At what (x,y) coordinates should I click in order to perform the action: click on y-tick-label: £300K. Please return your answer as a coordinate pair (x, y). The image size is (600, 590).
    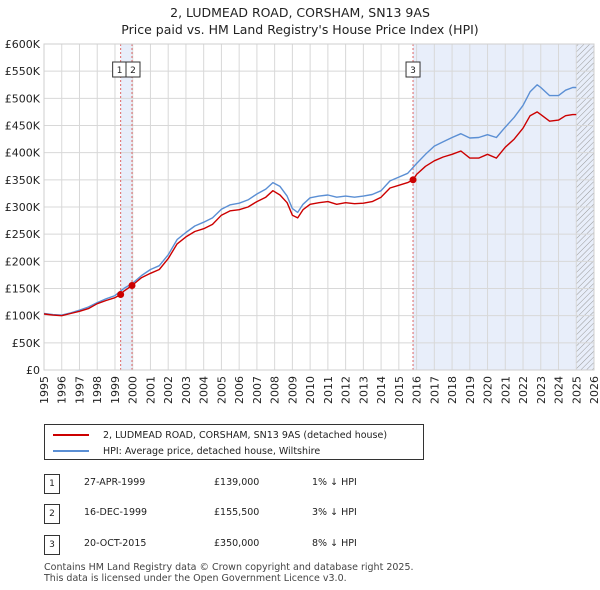
    Looking at the image, I should click on (23, 207).